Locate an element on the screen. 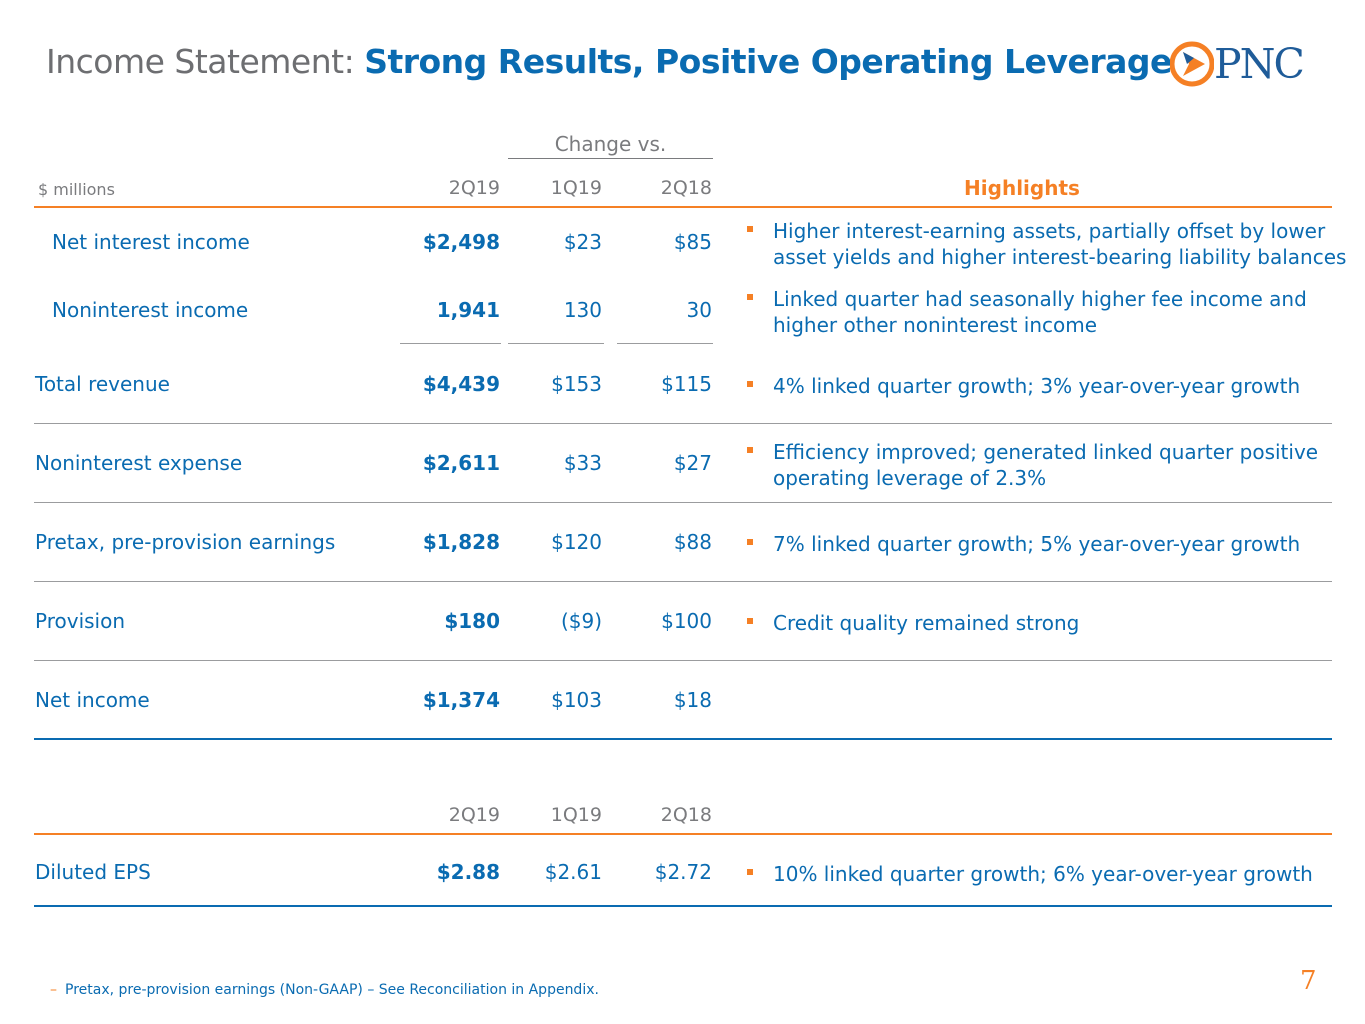 The width and height of the screenshot is (1365, 1024). highlight-line: operating leverage of 2.3% is located at coordinates (910, 478).